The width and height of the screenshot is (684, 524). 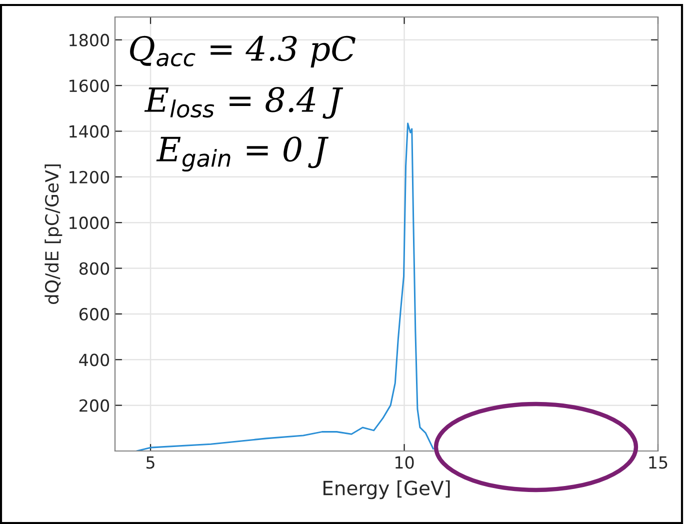 What do you see at coordinates (90, 223) in the screenshot?
I see `y-tick-label: 1000` at bounding box center [90, 223].